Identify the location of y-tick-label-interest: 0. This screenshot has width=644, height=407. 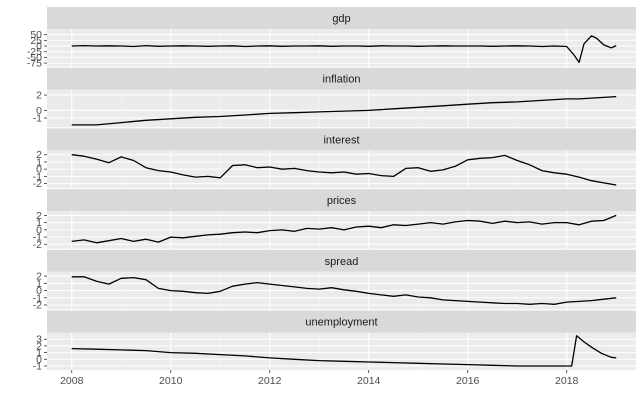
(39, 170).